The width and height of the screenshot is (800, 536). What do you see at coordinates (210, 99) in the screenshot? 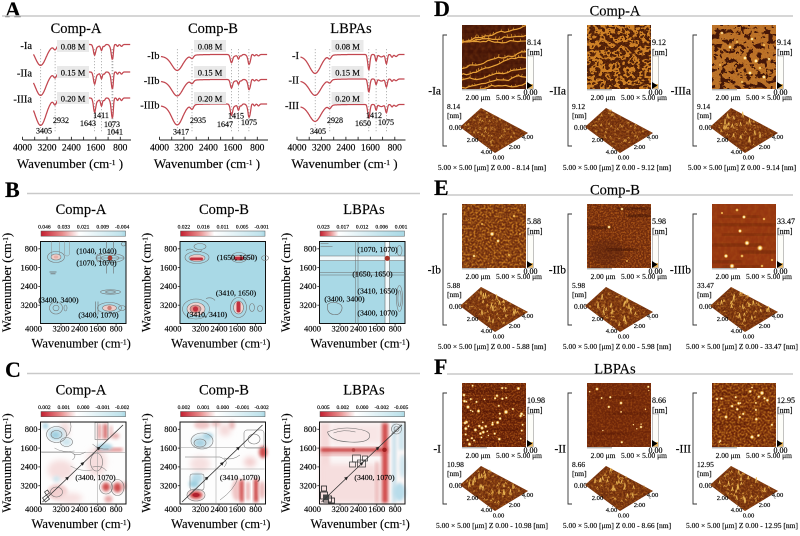
I see `svg-text: 0.20 M` at bounding box center [210, 99].